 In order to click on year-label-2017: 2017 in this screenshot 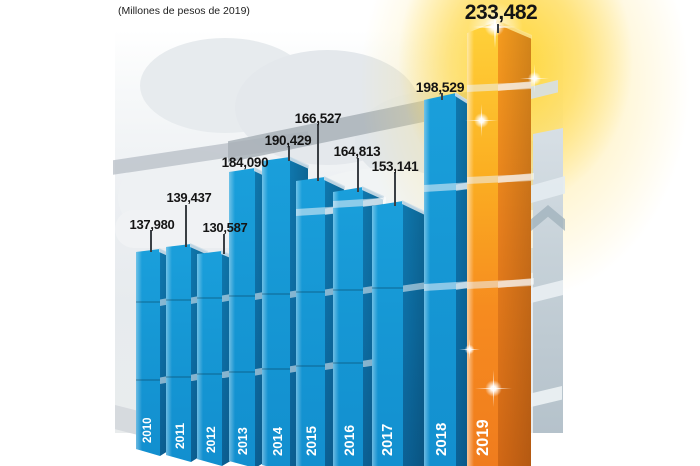, I will do `click(388, 439)`.